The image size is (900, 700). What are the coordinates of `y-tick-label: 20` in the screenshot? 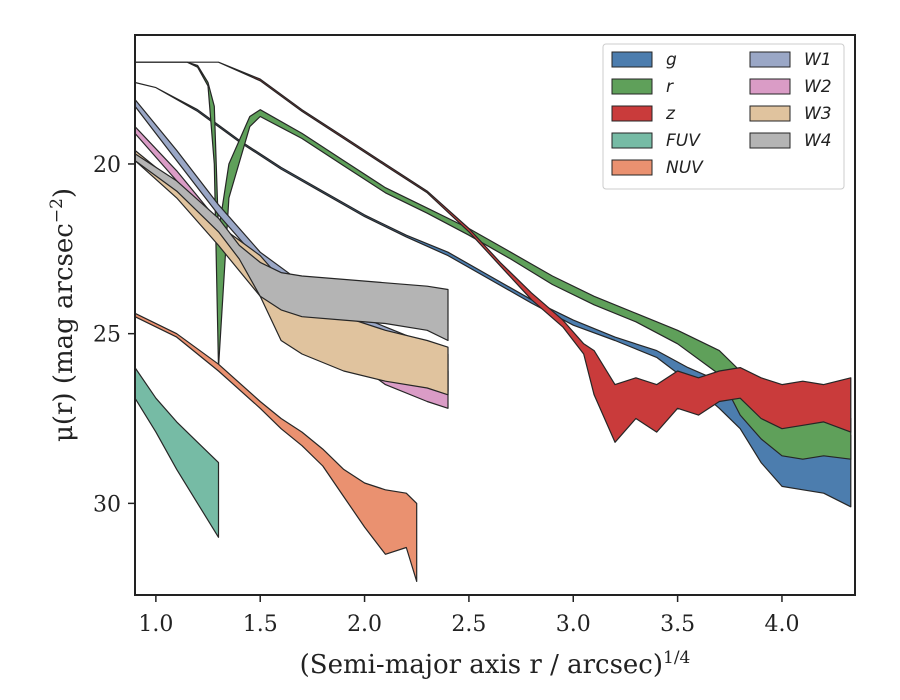 It's located at (107, 165).